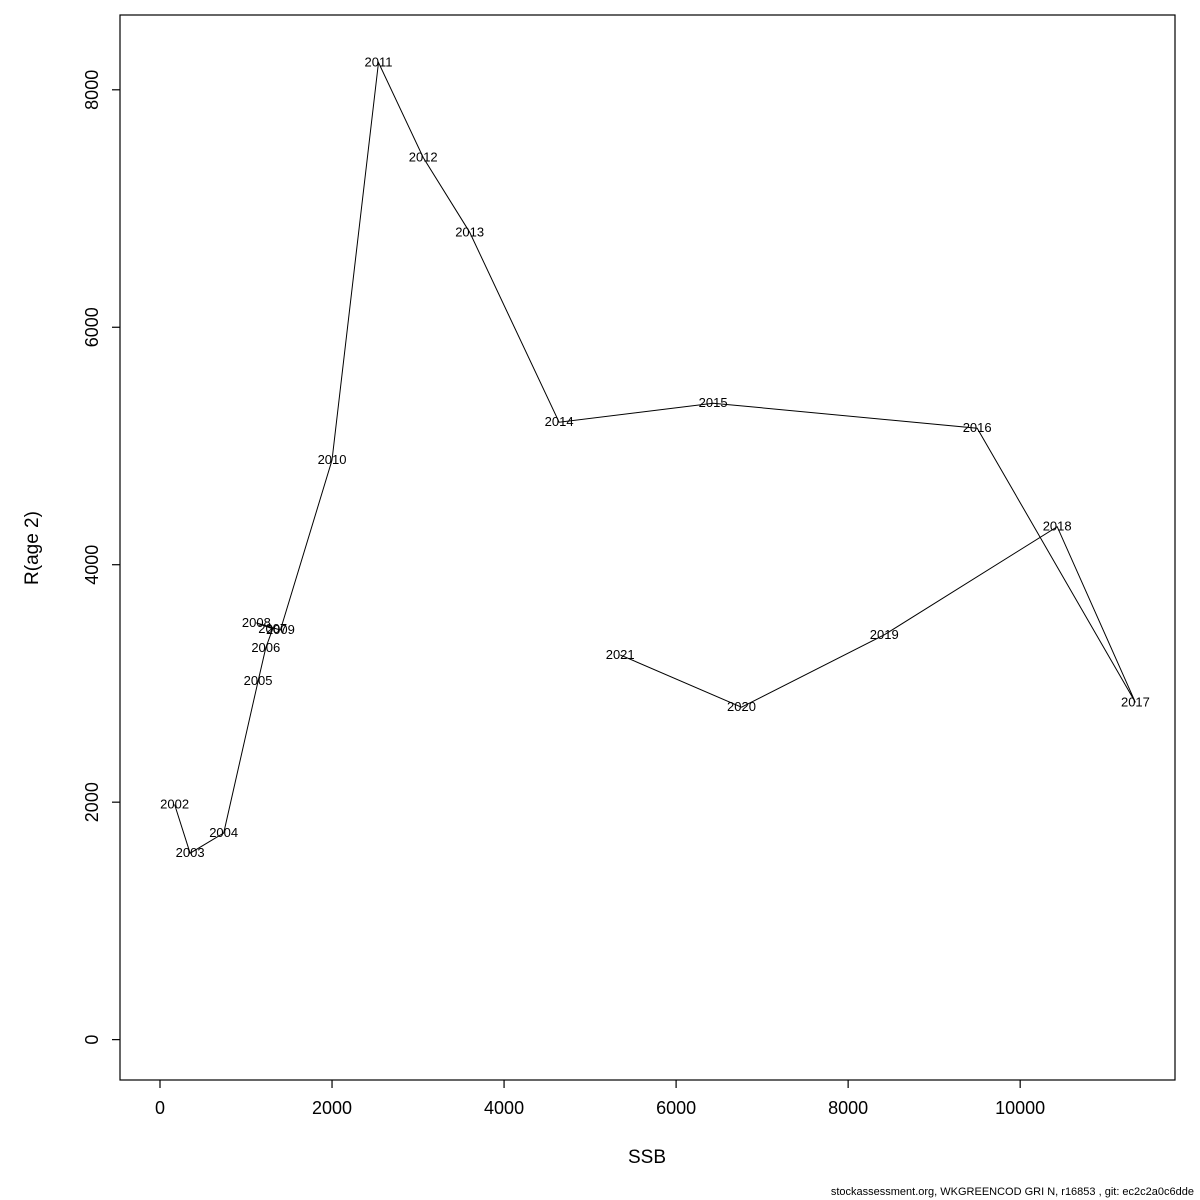  Describe the element at coordinates (92, 802) in the screenshot. I see `y-tick-label: 2000` at that location.